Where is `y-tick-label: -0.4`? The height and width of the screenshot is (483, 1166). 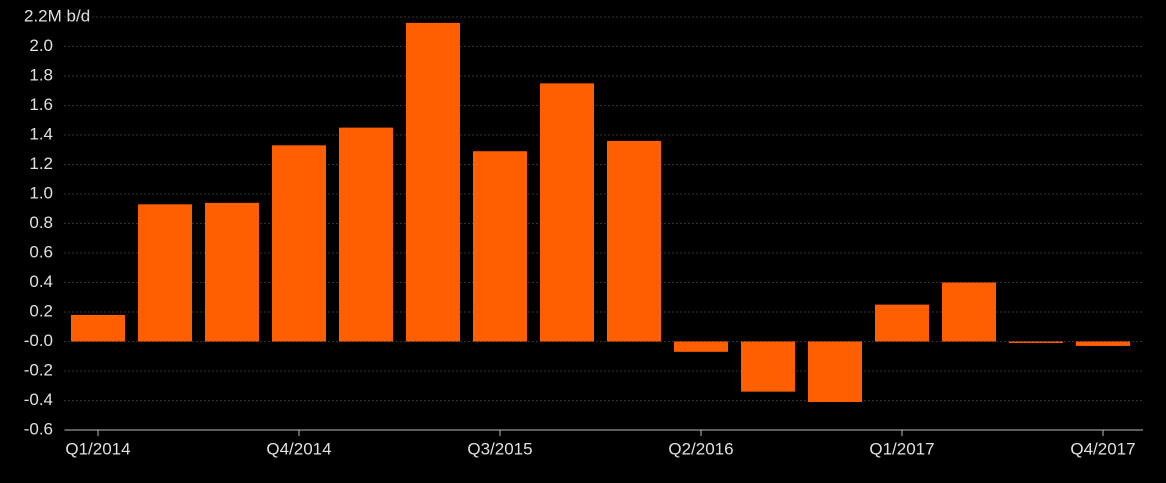
y-tick-label: -0.4 is located at coordinates (38, 399).